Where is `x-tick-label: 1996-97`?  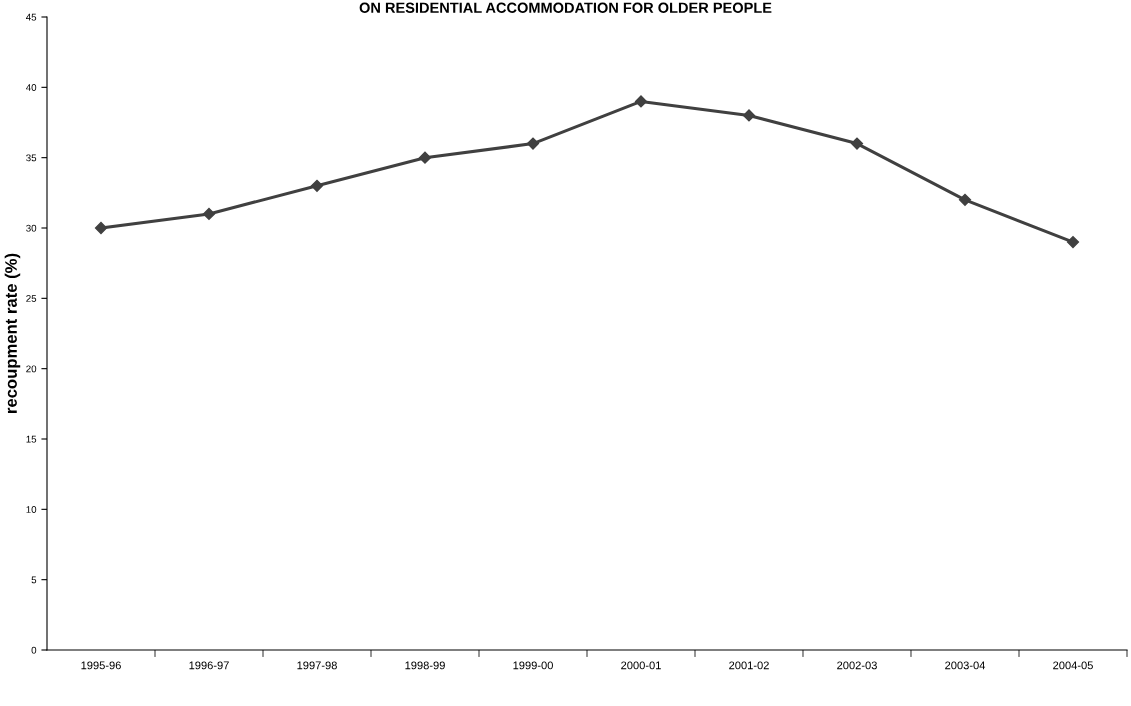 x-tick-label: 1996-97 is located at coordinates (209, 665).